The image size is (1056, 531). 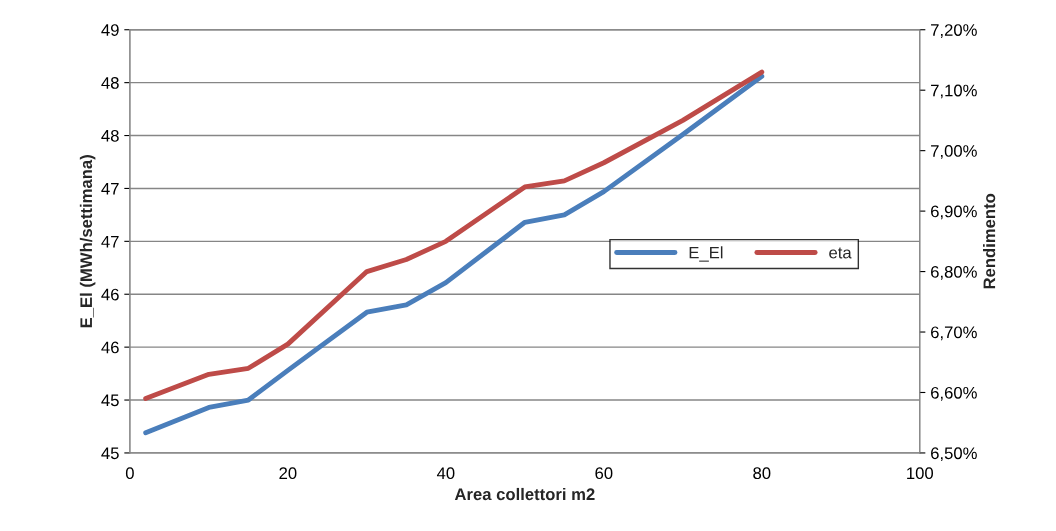 I want to click on x-axis-title: Area collettori m2, so click(x=524, y=494).